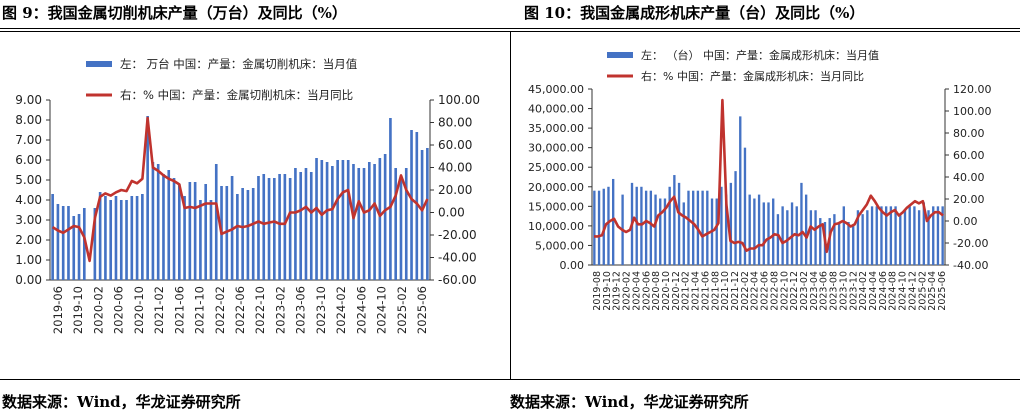 The image size is (1020, 413). What do you see at coordinates (99, 64) in the screenshot?
I see `chart-0-legend-bar-swatch` at bounding box center [99, 64].